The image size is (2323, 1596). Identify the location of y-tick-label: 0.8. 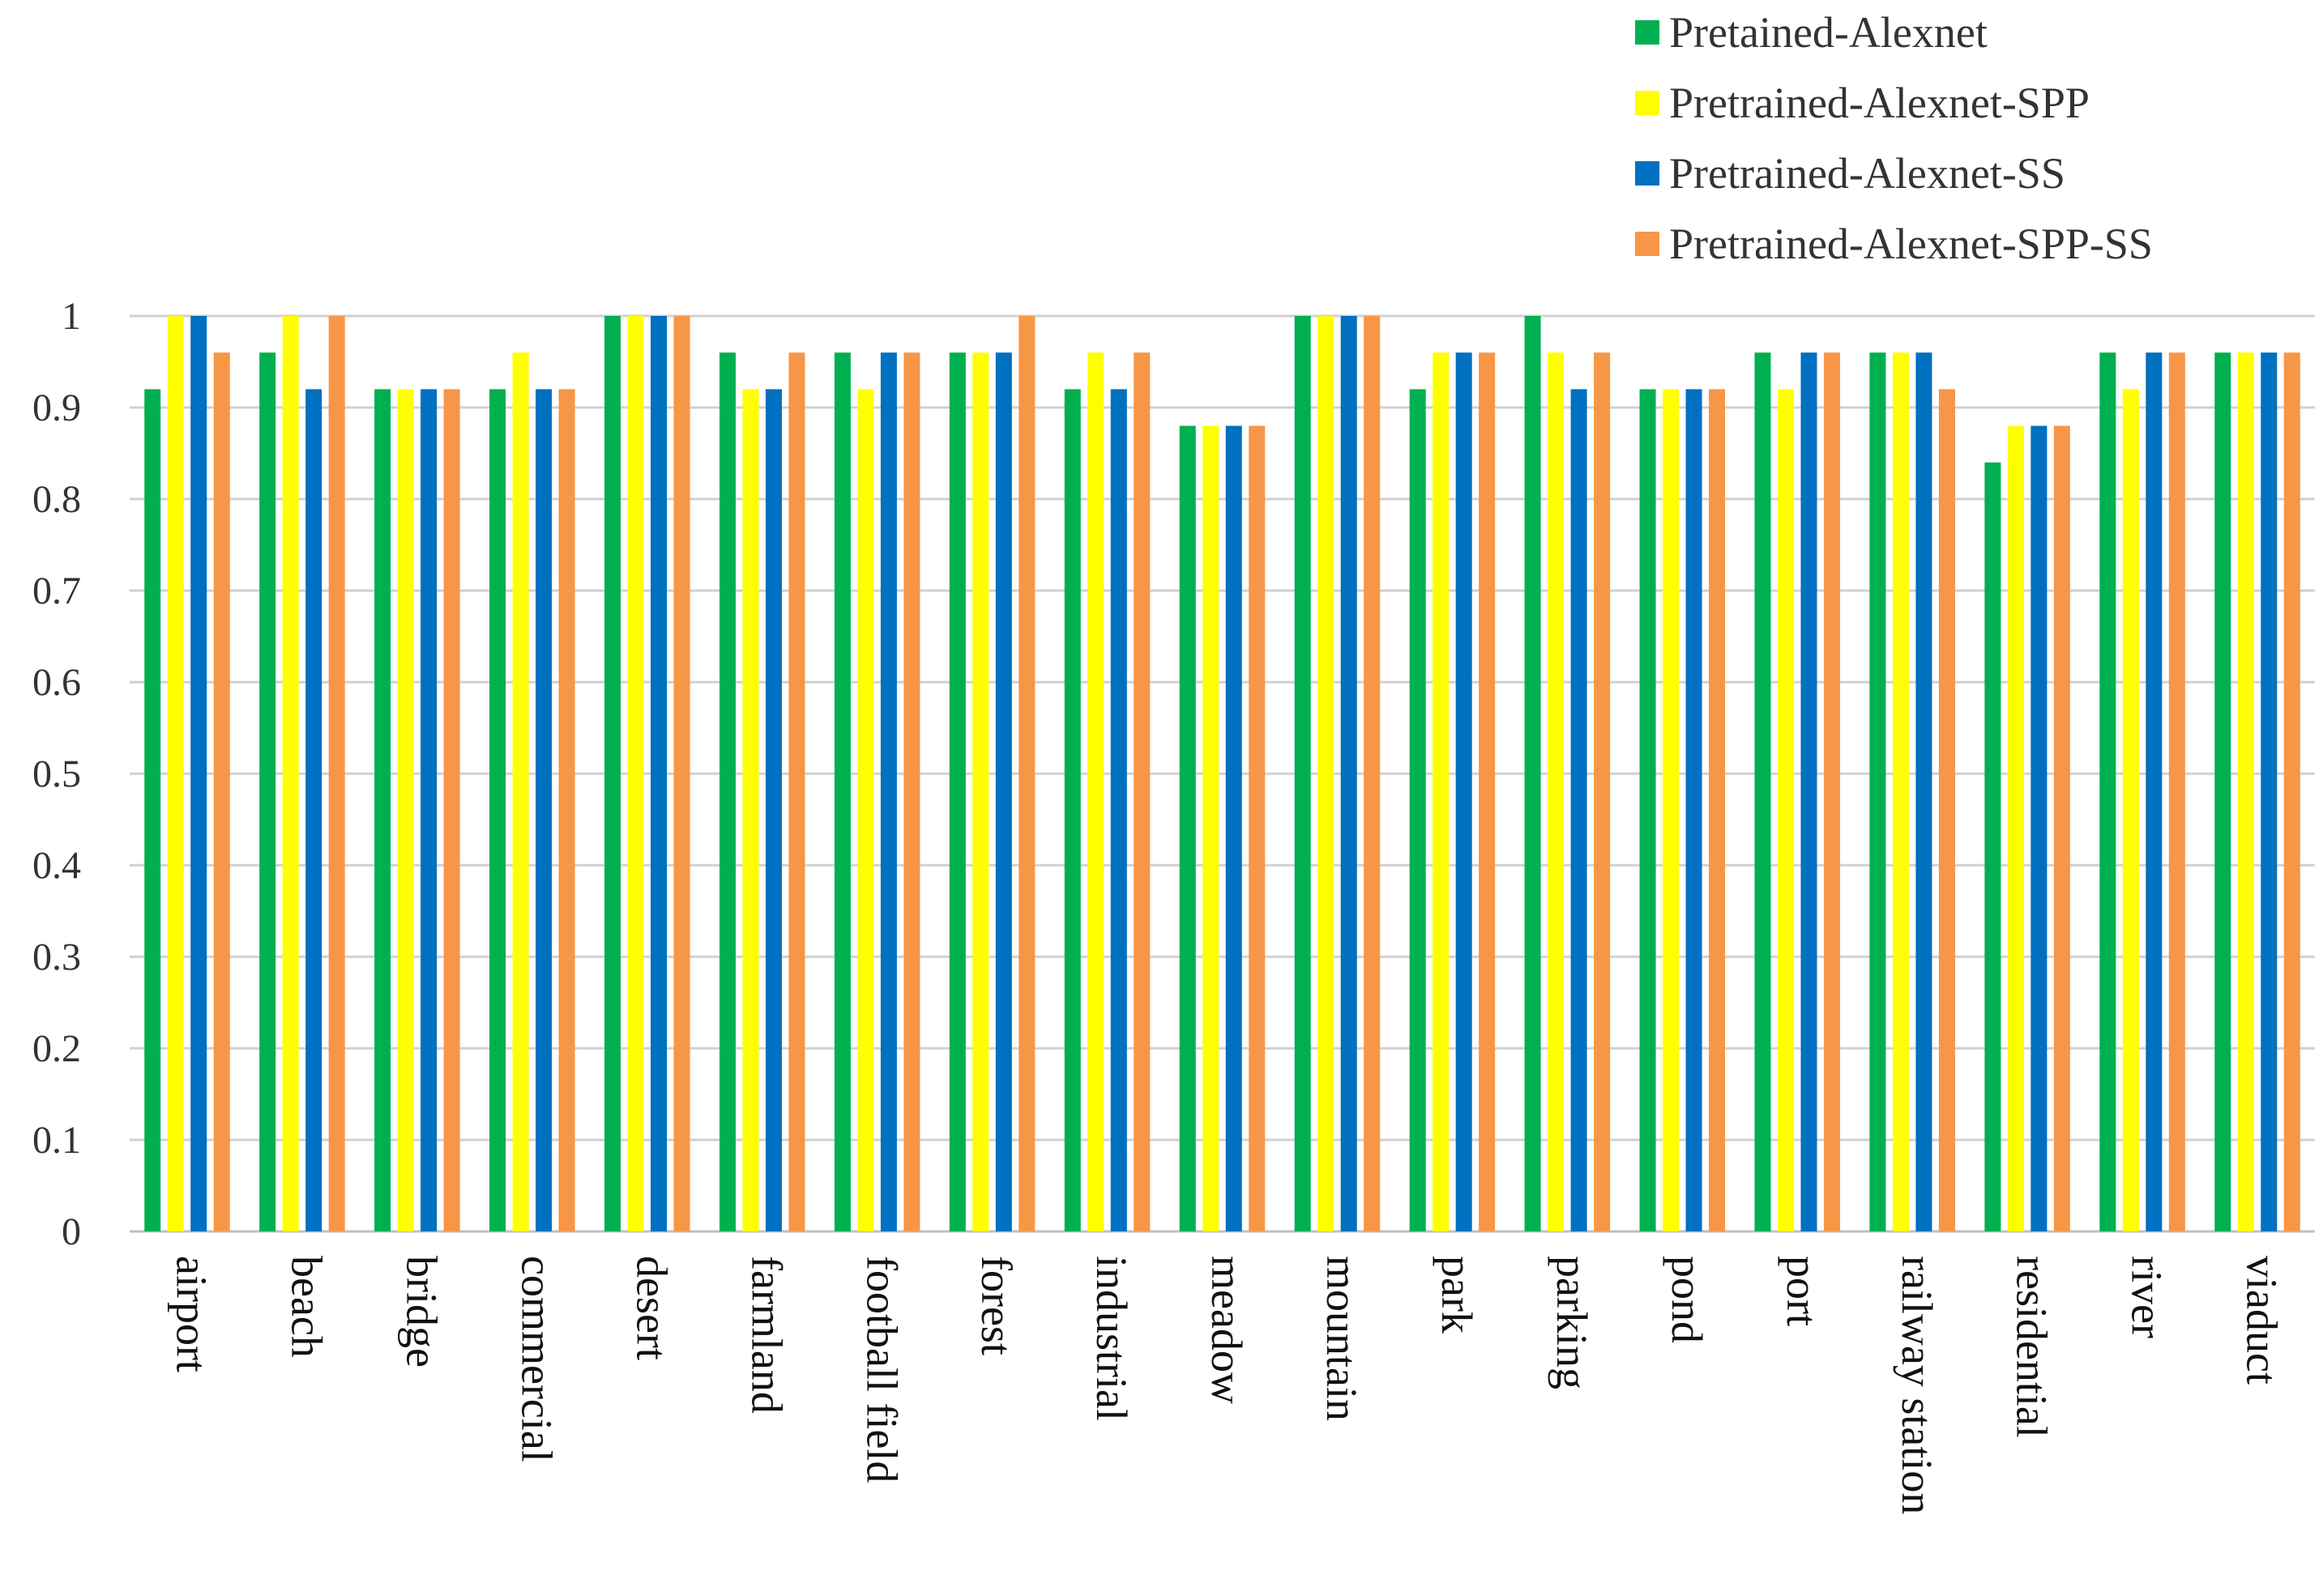
(56, 499).